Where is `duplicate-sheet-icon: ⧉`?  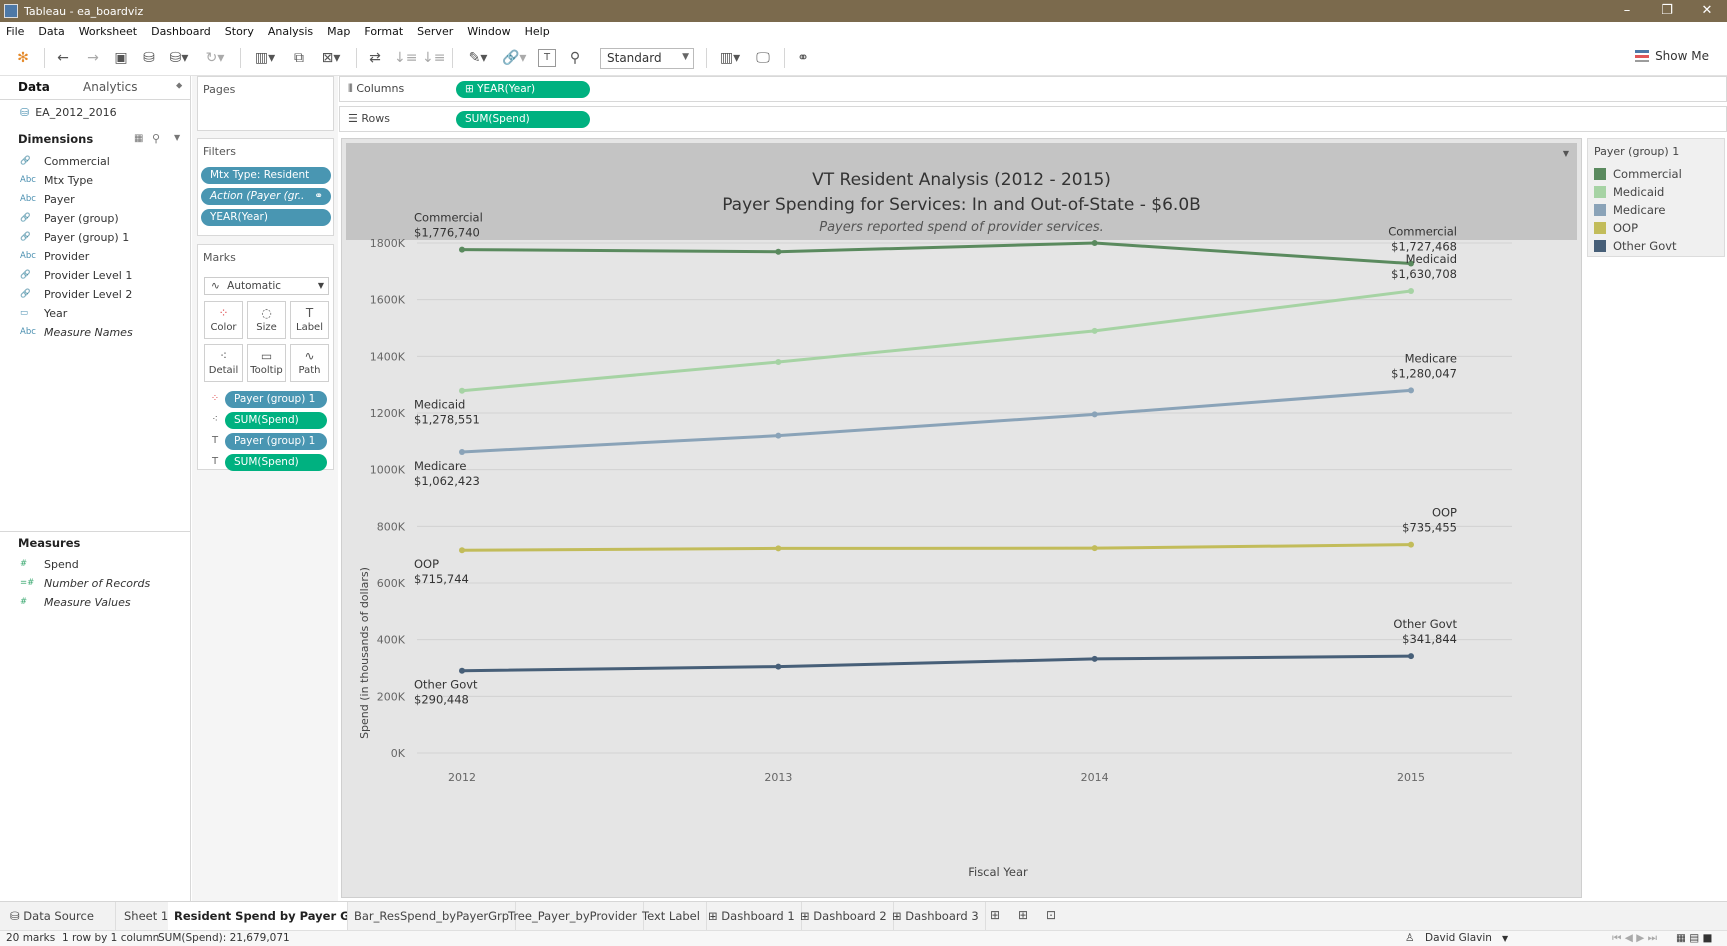 duplicate-sheet-icon: ⧉ is located at coordinates (299, 58).